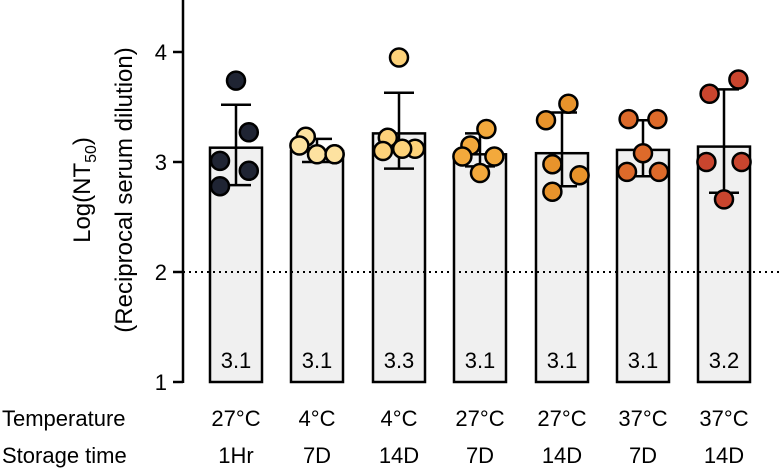  Describe the element at coordinates (723, 418) in the screenshot. I see `temperature-label-7: 37°C` at that location.